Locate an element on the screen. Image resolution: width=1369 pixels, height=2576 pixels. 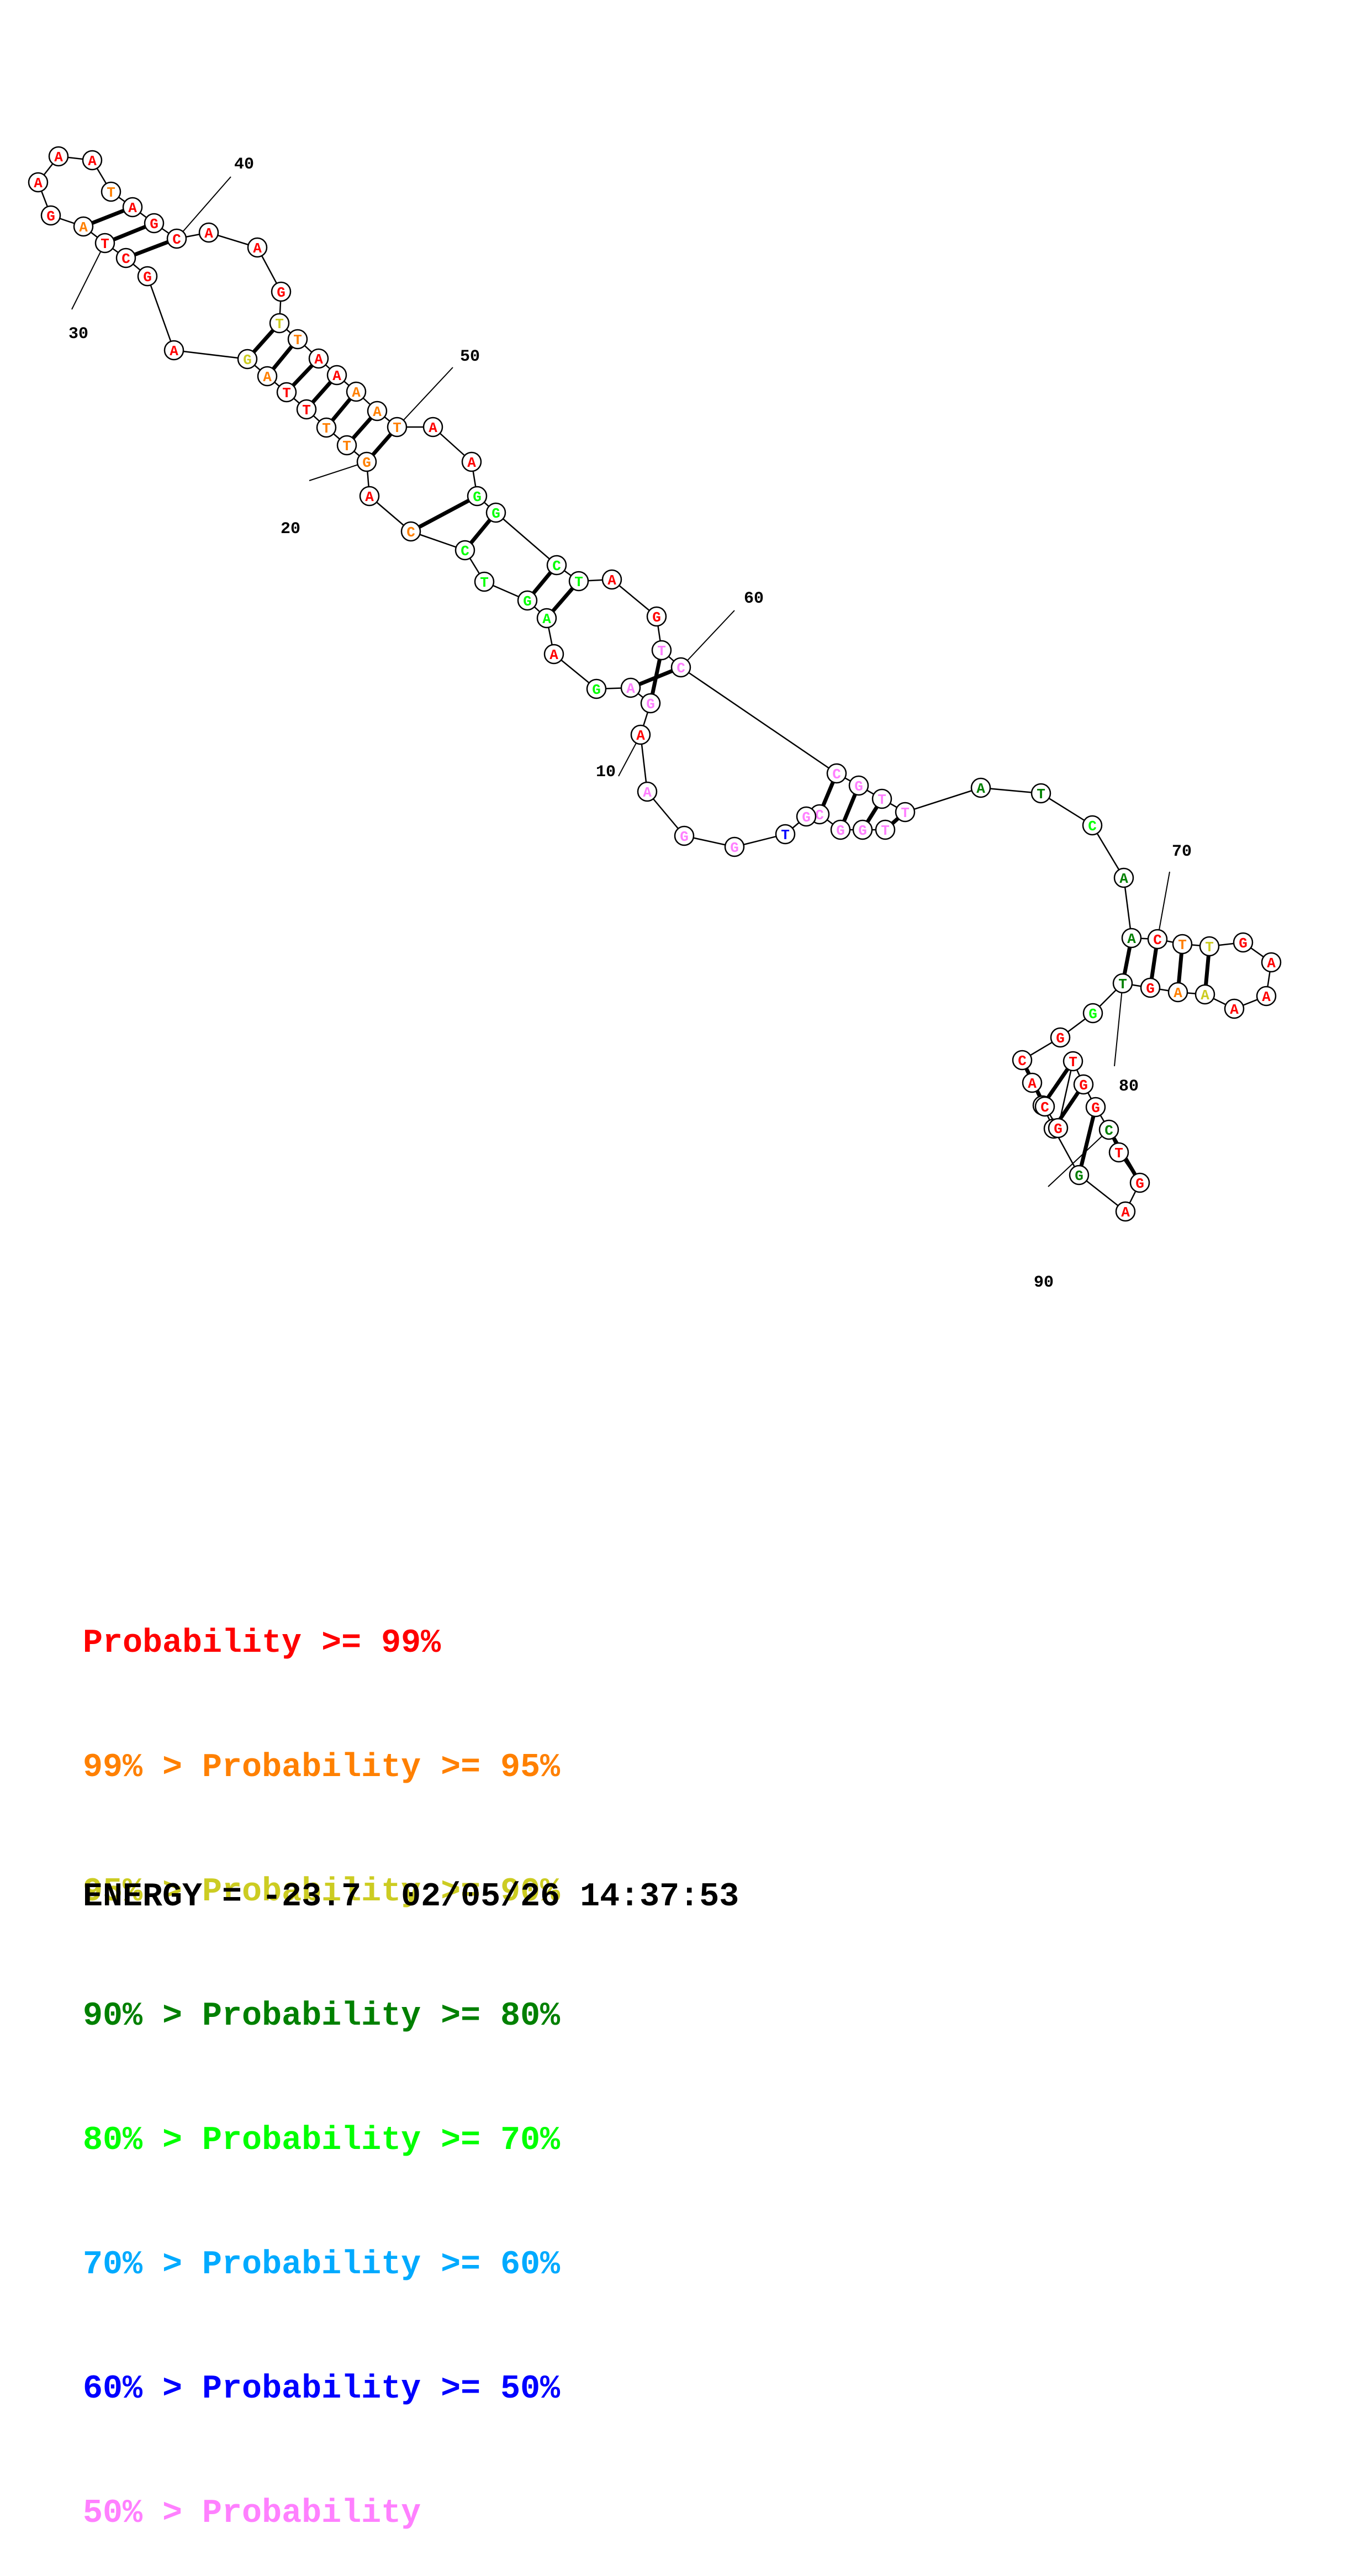
legend-row: 90% > Probability >= 80% is located at coordinates (321, 2016).